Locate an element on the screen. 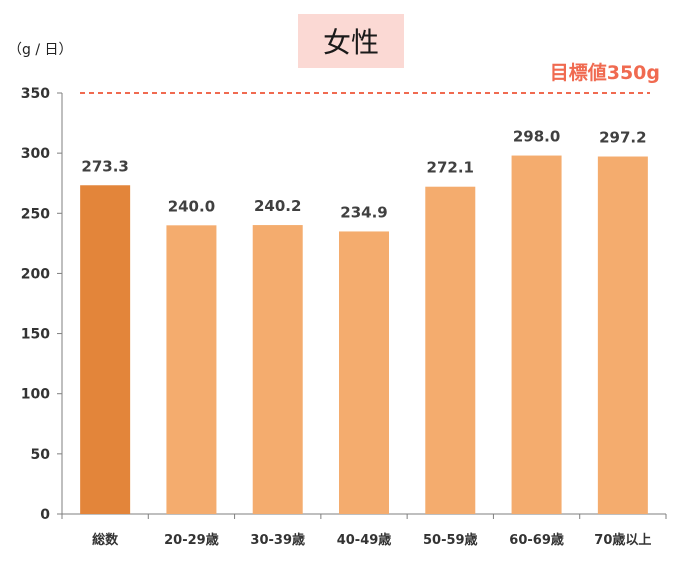 Image resolution: width=700 pixels, height=563 pixels. y-tick-label: 50 is located at coordinates (41, 455).